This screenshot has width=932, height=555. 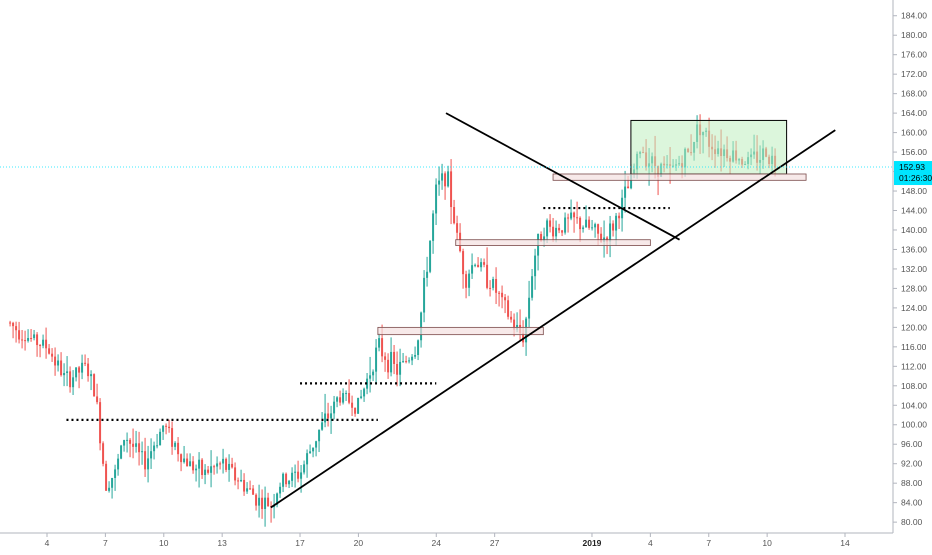 I want to click on y-tick-label: 112.00, so click(x=914, y=366).